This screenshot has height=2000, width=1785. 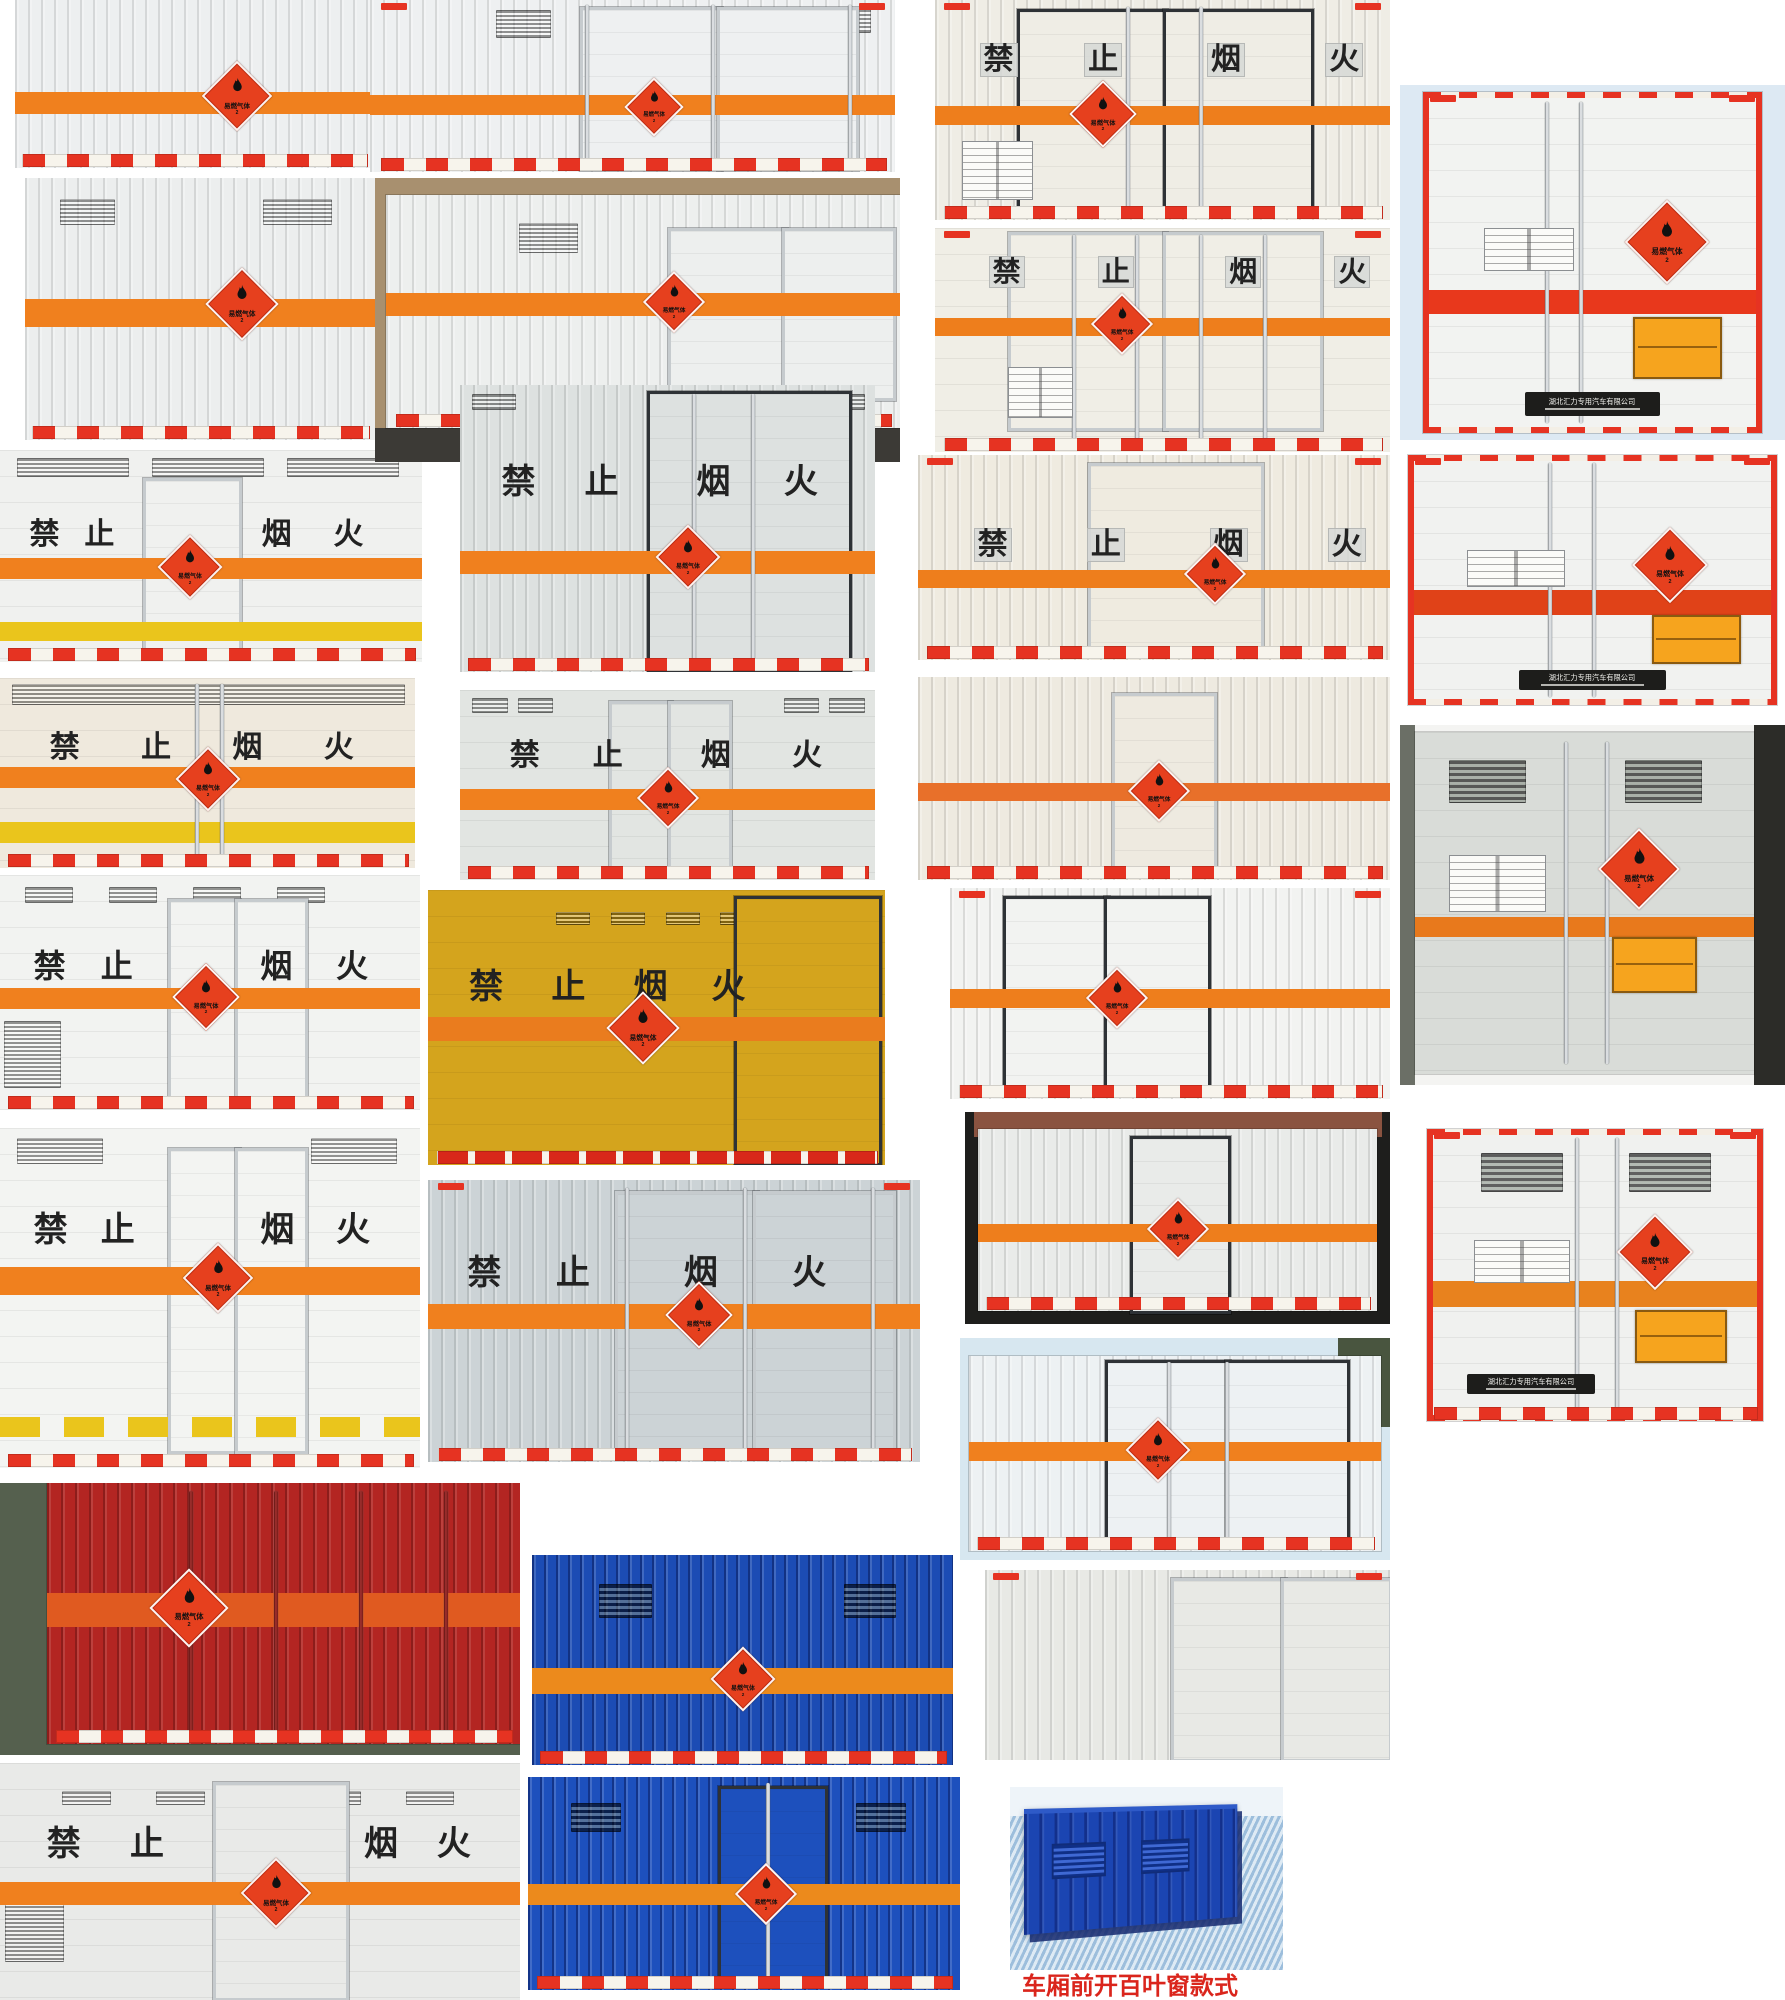 I want to click on photo-backdrop, so click(x=1769, y=905).